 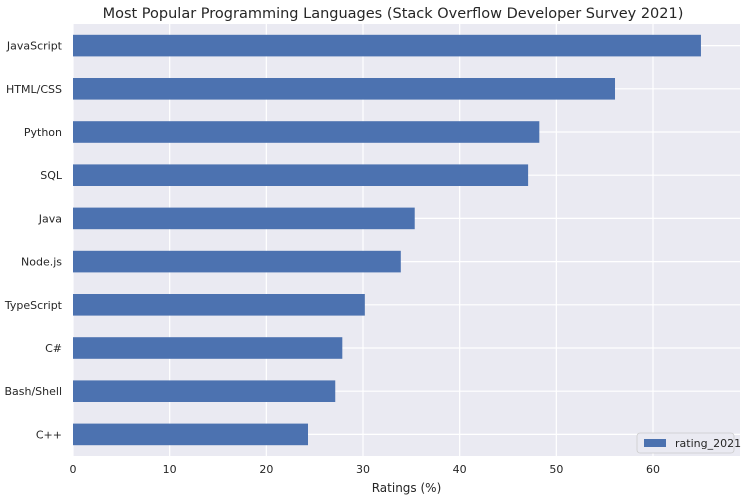 What do you see at coordinates (556, 469) in the screenshot?
I see `x-tick-label: 50` at bounding box center [556, 469].